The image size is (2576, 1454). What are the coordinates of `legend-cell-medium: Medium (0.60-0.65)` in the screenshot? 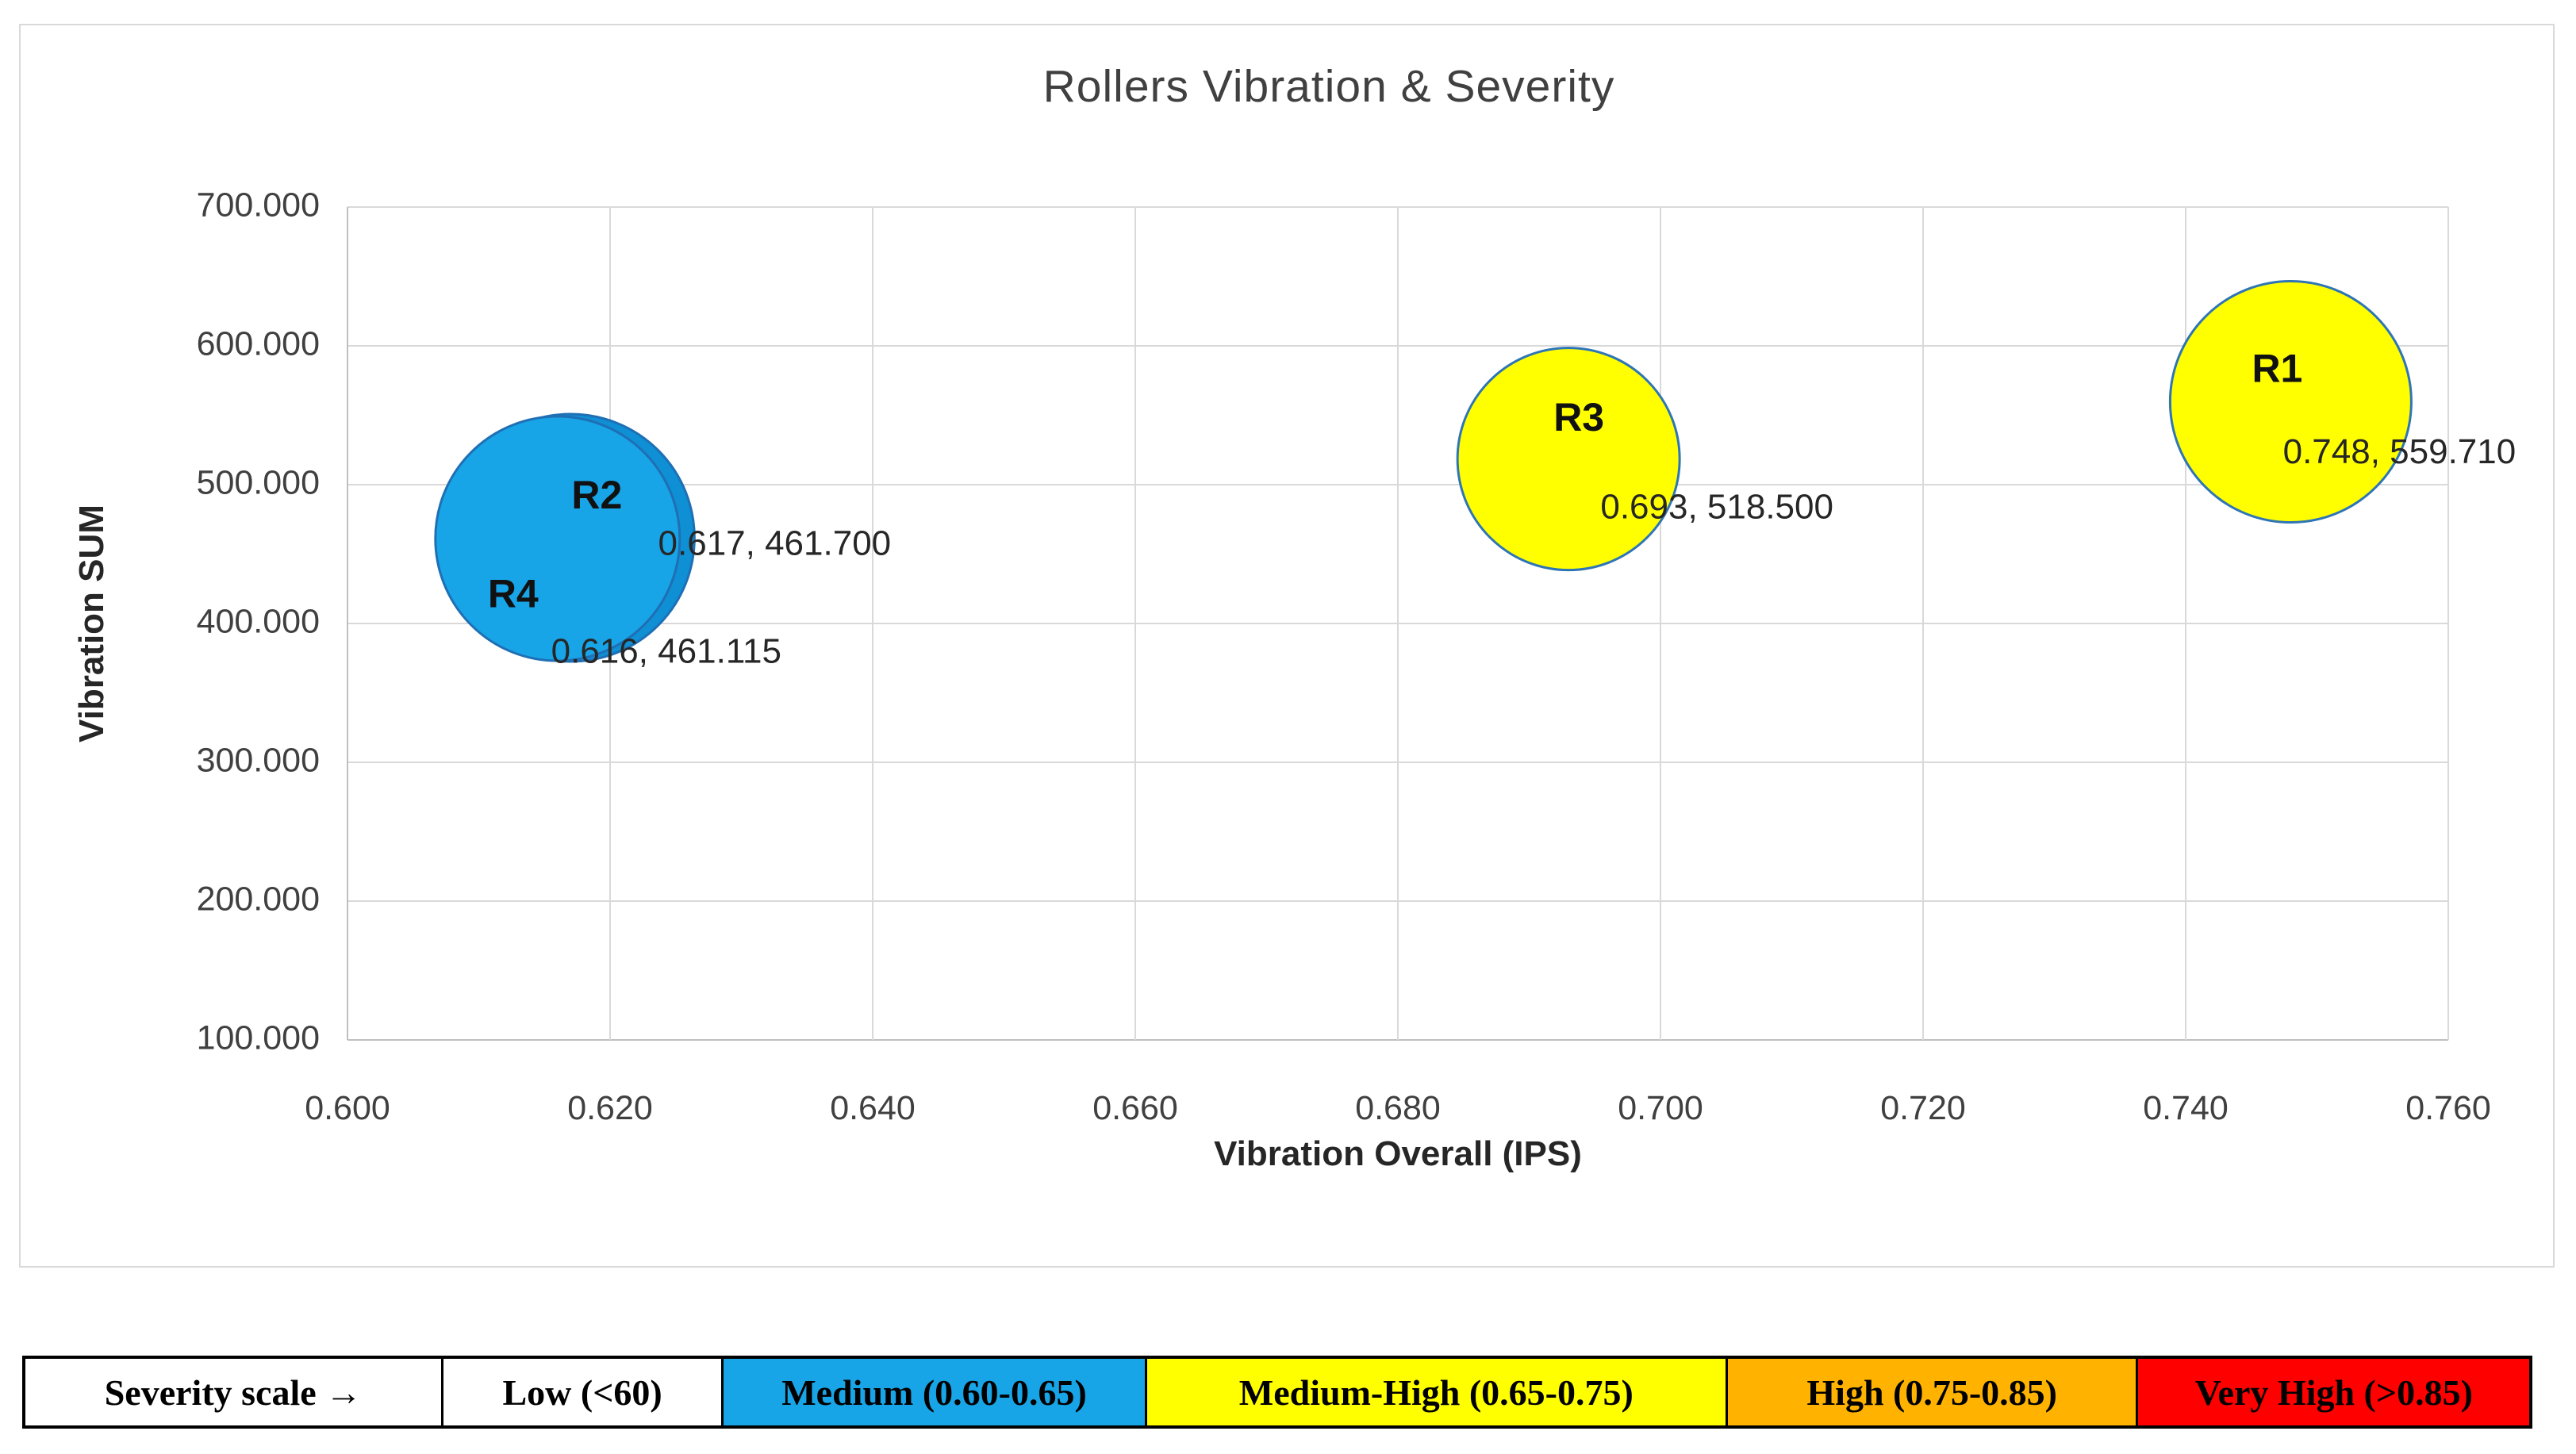 It's located at (933, 1392).